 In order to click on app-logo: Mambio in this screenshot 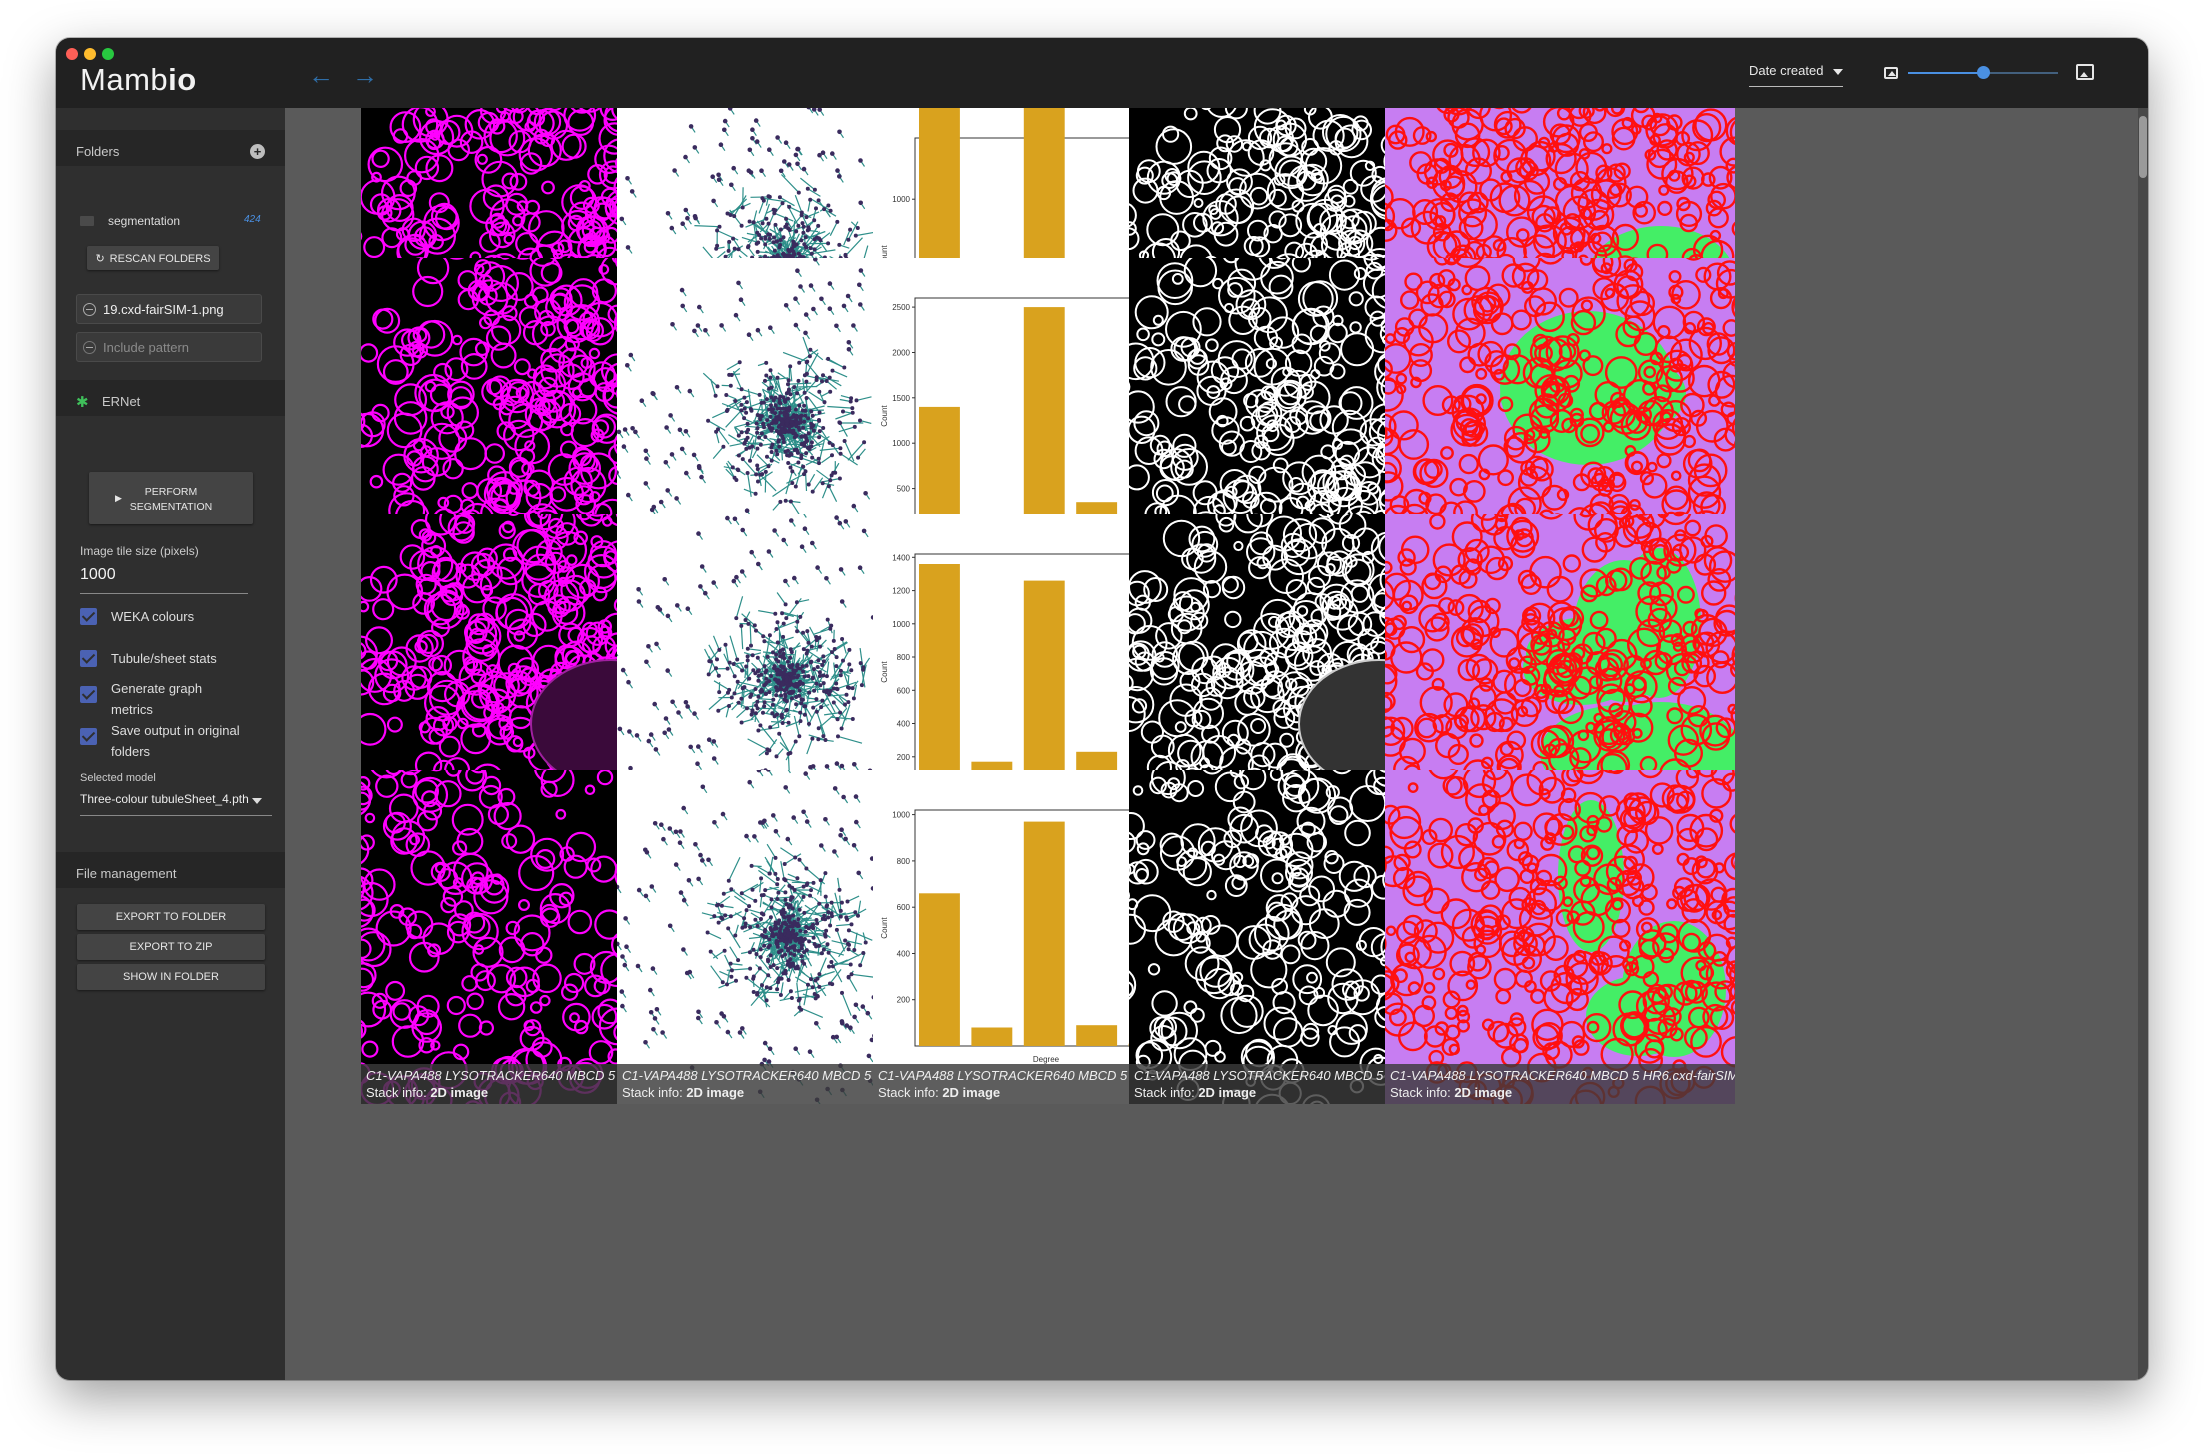, I will do `click(138, 79)`.